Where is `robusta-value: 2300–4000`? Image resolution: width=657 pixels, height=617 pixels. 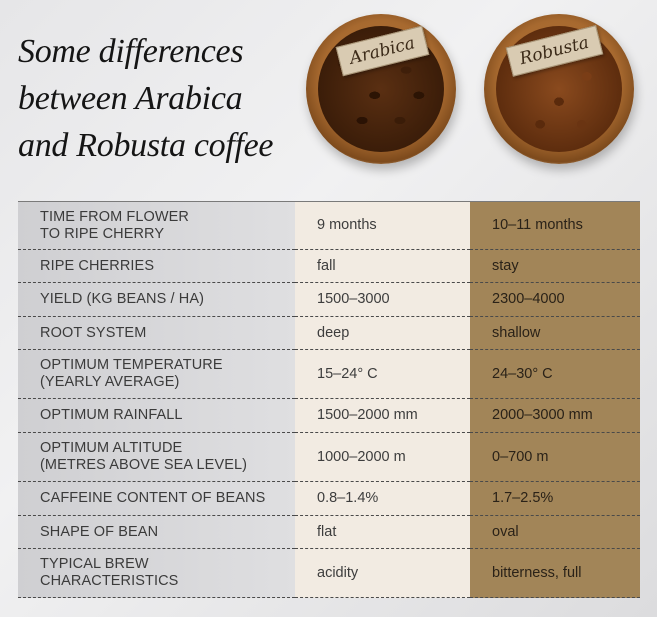 robusta-value: 2300–4000 is located at coordinates (555, 299).